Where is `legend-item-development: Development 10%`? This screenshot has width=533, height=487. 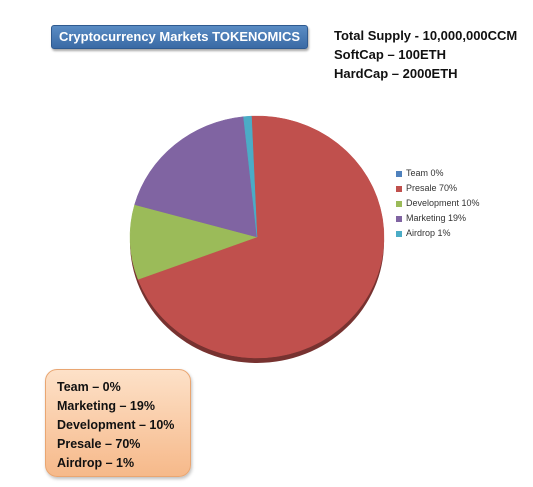 legend-item-development: Development 10% is located at coordinates (438, 203).